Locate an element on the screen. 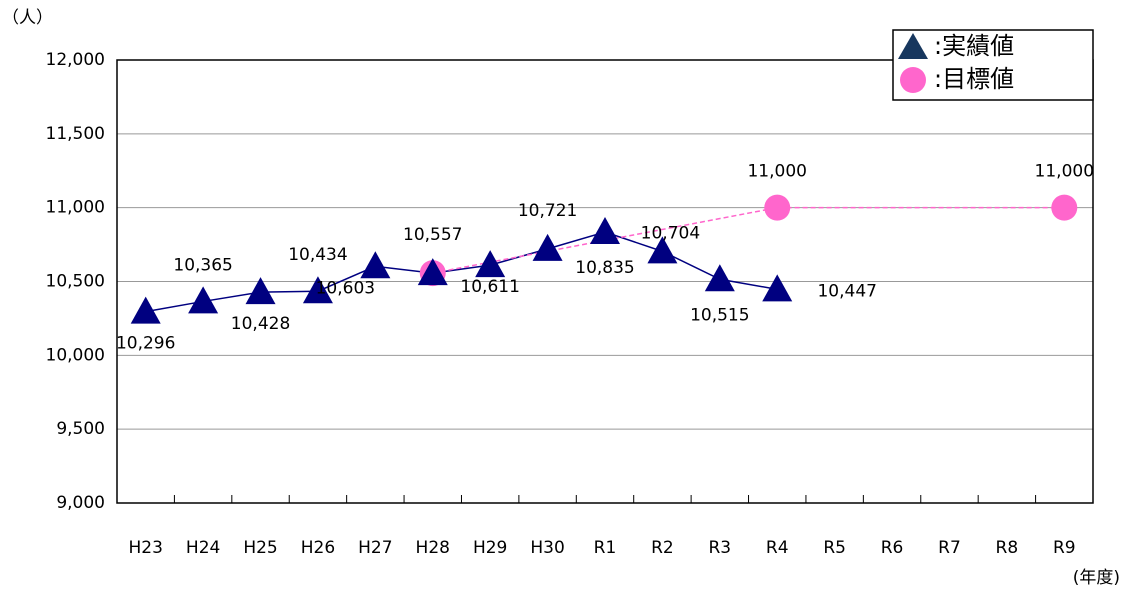 This screenshot has height=594, width=1124. y-tick-label: 10,500 is located at coordinates (75, 282).